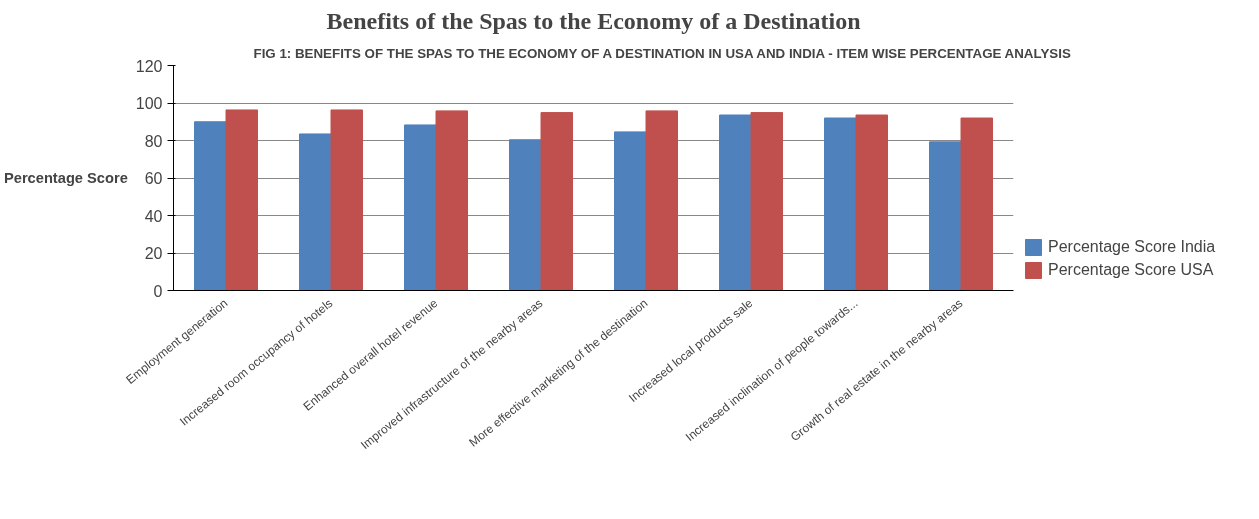 This screenshot has width=1259, height=519. Describe the element at coordinates (593, 20) in the screenshot. I see `chart-title: Benefits of the Spas to the Economy of a Destination` at that location.